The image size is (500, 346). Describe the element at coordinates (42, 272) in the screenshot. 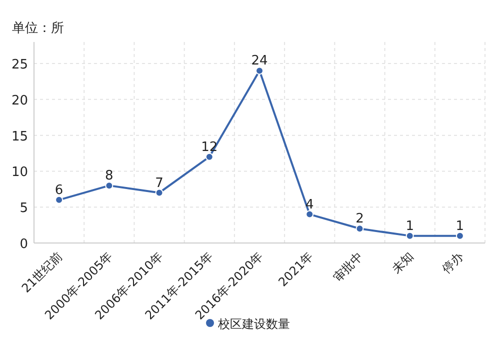

I see `x-tick-label: 21世纪前` at that location.